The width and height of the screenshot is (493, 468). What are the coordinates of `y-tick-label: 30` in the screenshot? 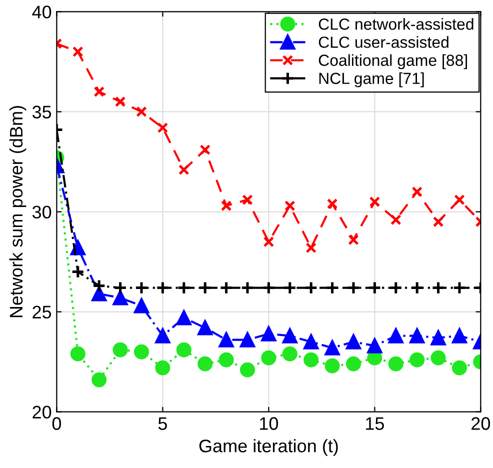 It's located at (42, 212).